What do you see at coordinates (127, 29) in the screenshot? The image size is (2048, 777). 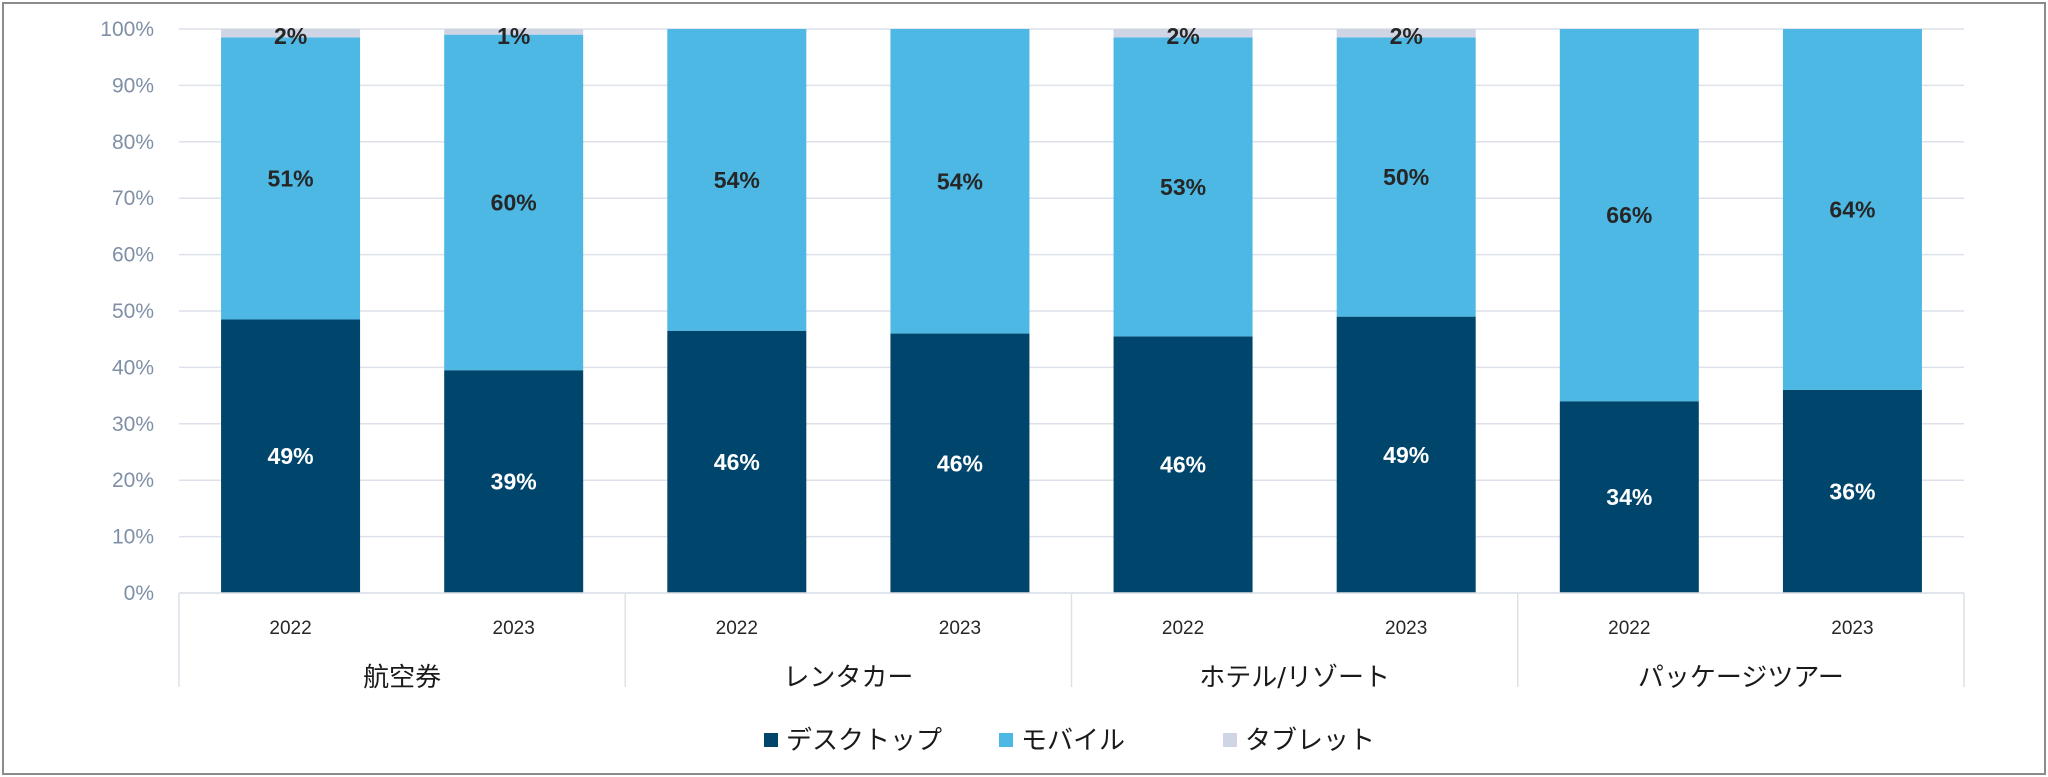 I see `y-tick-label: 100%` at bounding box center [127, 29].